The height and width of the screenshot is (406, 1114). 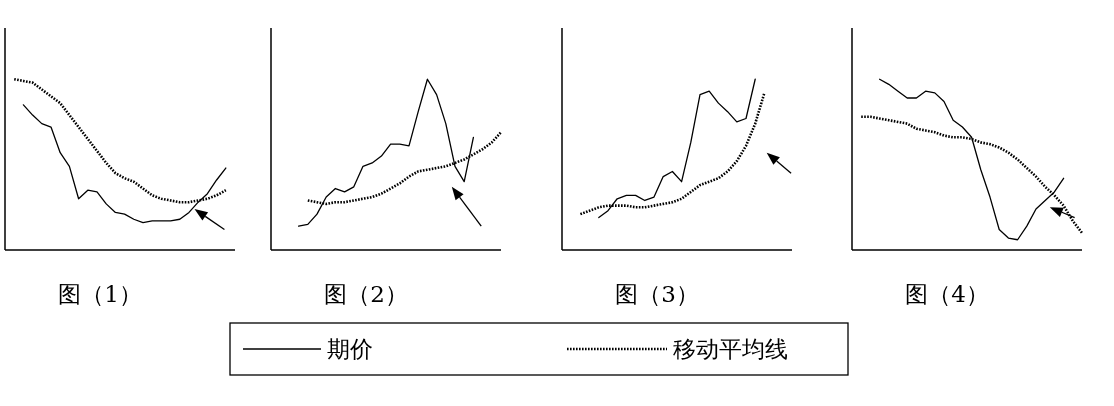 I want to click on legend-label: 移动平均线, so click(x=730, y=349).